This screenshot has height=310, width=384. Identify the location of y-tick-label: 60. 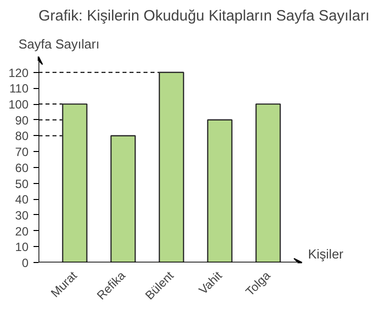
(22, 167).